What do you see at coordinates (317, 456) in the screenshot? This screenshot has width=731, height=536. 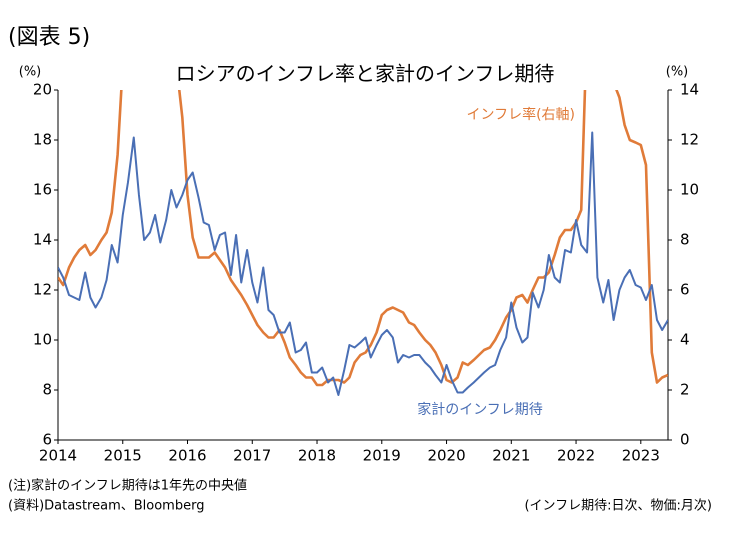 I see `x-tick-label: 2018` at bounding box center [317, 456].